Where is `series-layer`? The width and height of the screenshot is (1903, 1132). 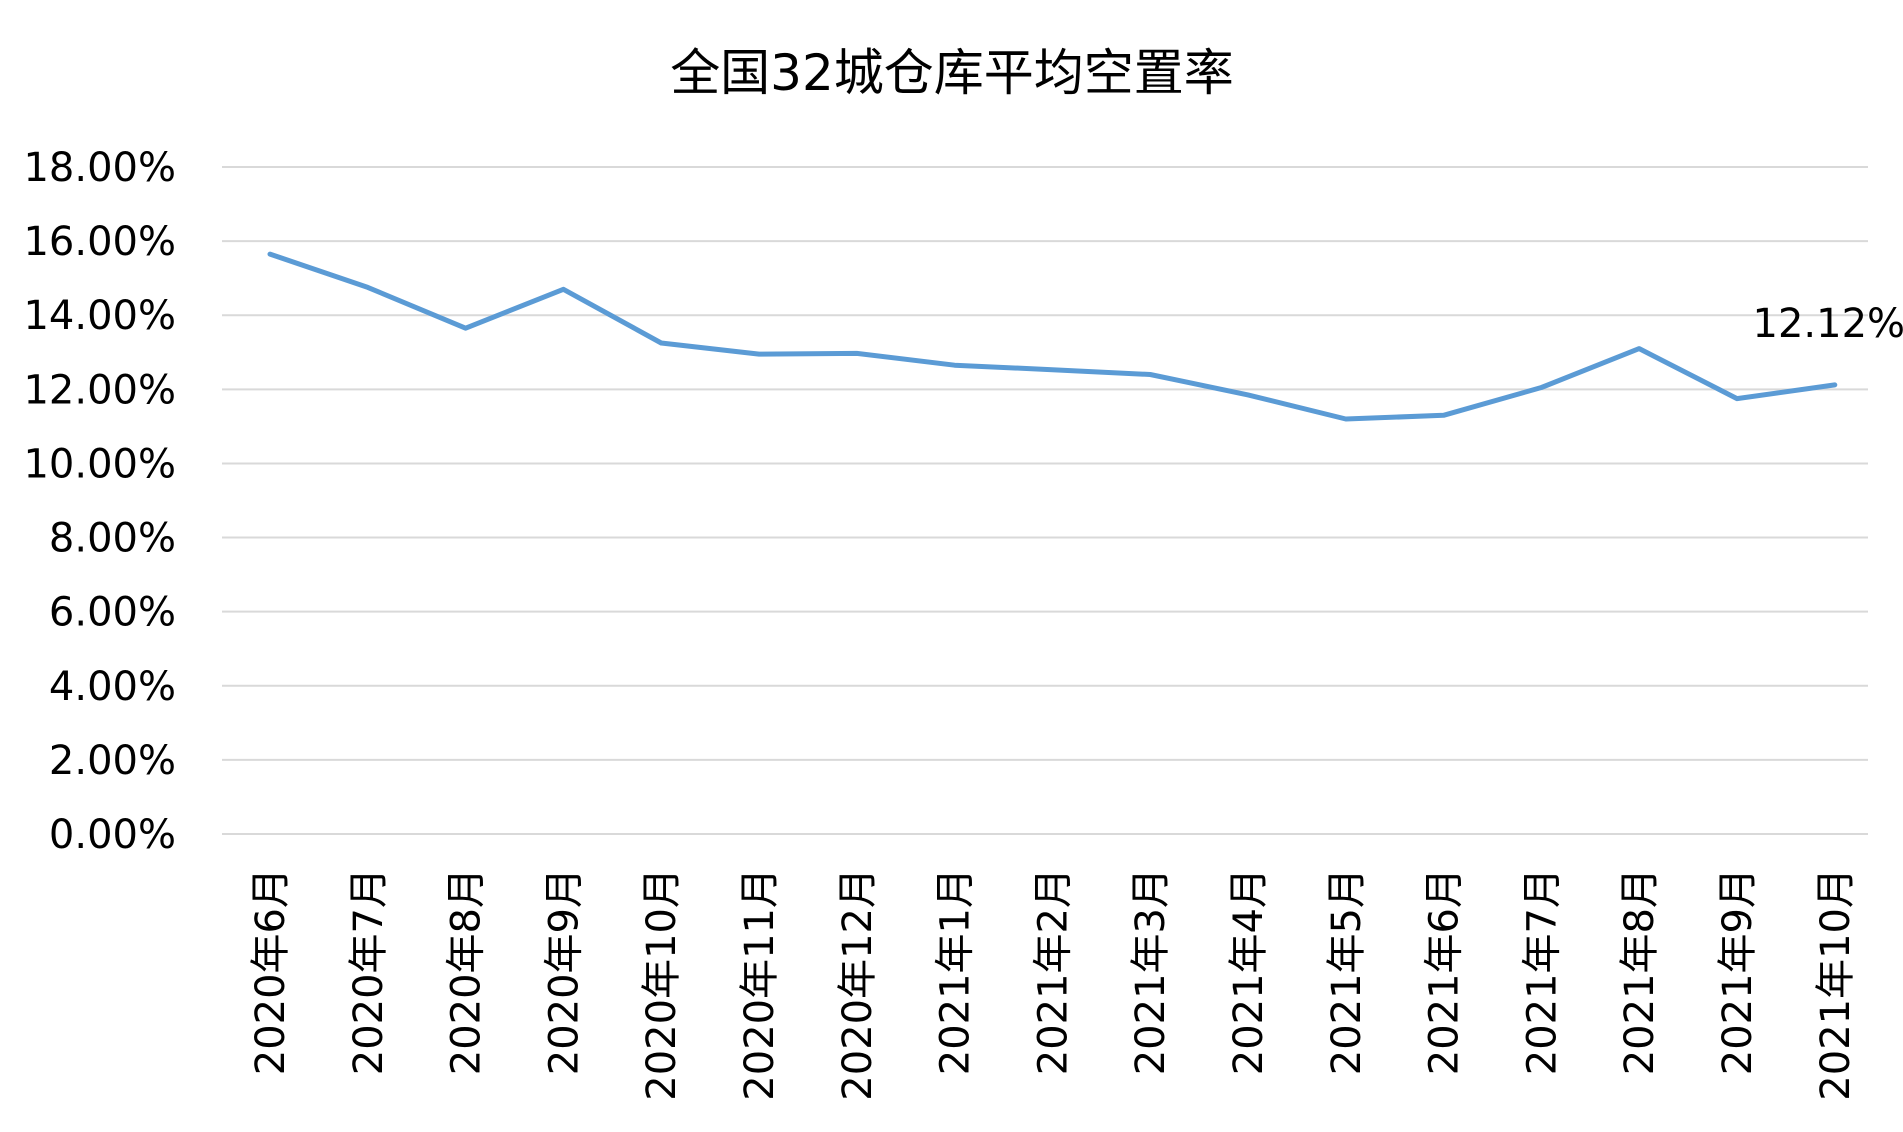 series-layer is located at coordinates (1052, 336).